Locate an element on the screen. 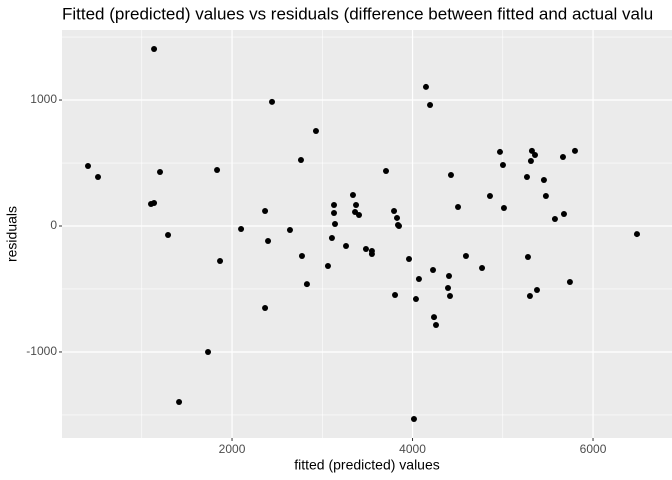  y-tick-label: 0 is located at coordinates (53, 225).